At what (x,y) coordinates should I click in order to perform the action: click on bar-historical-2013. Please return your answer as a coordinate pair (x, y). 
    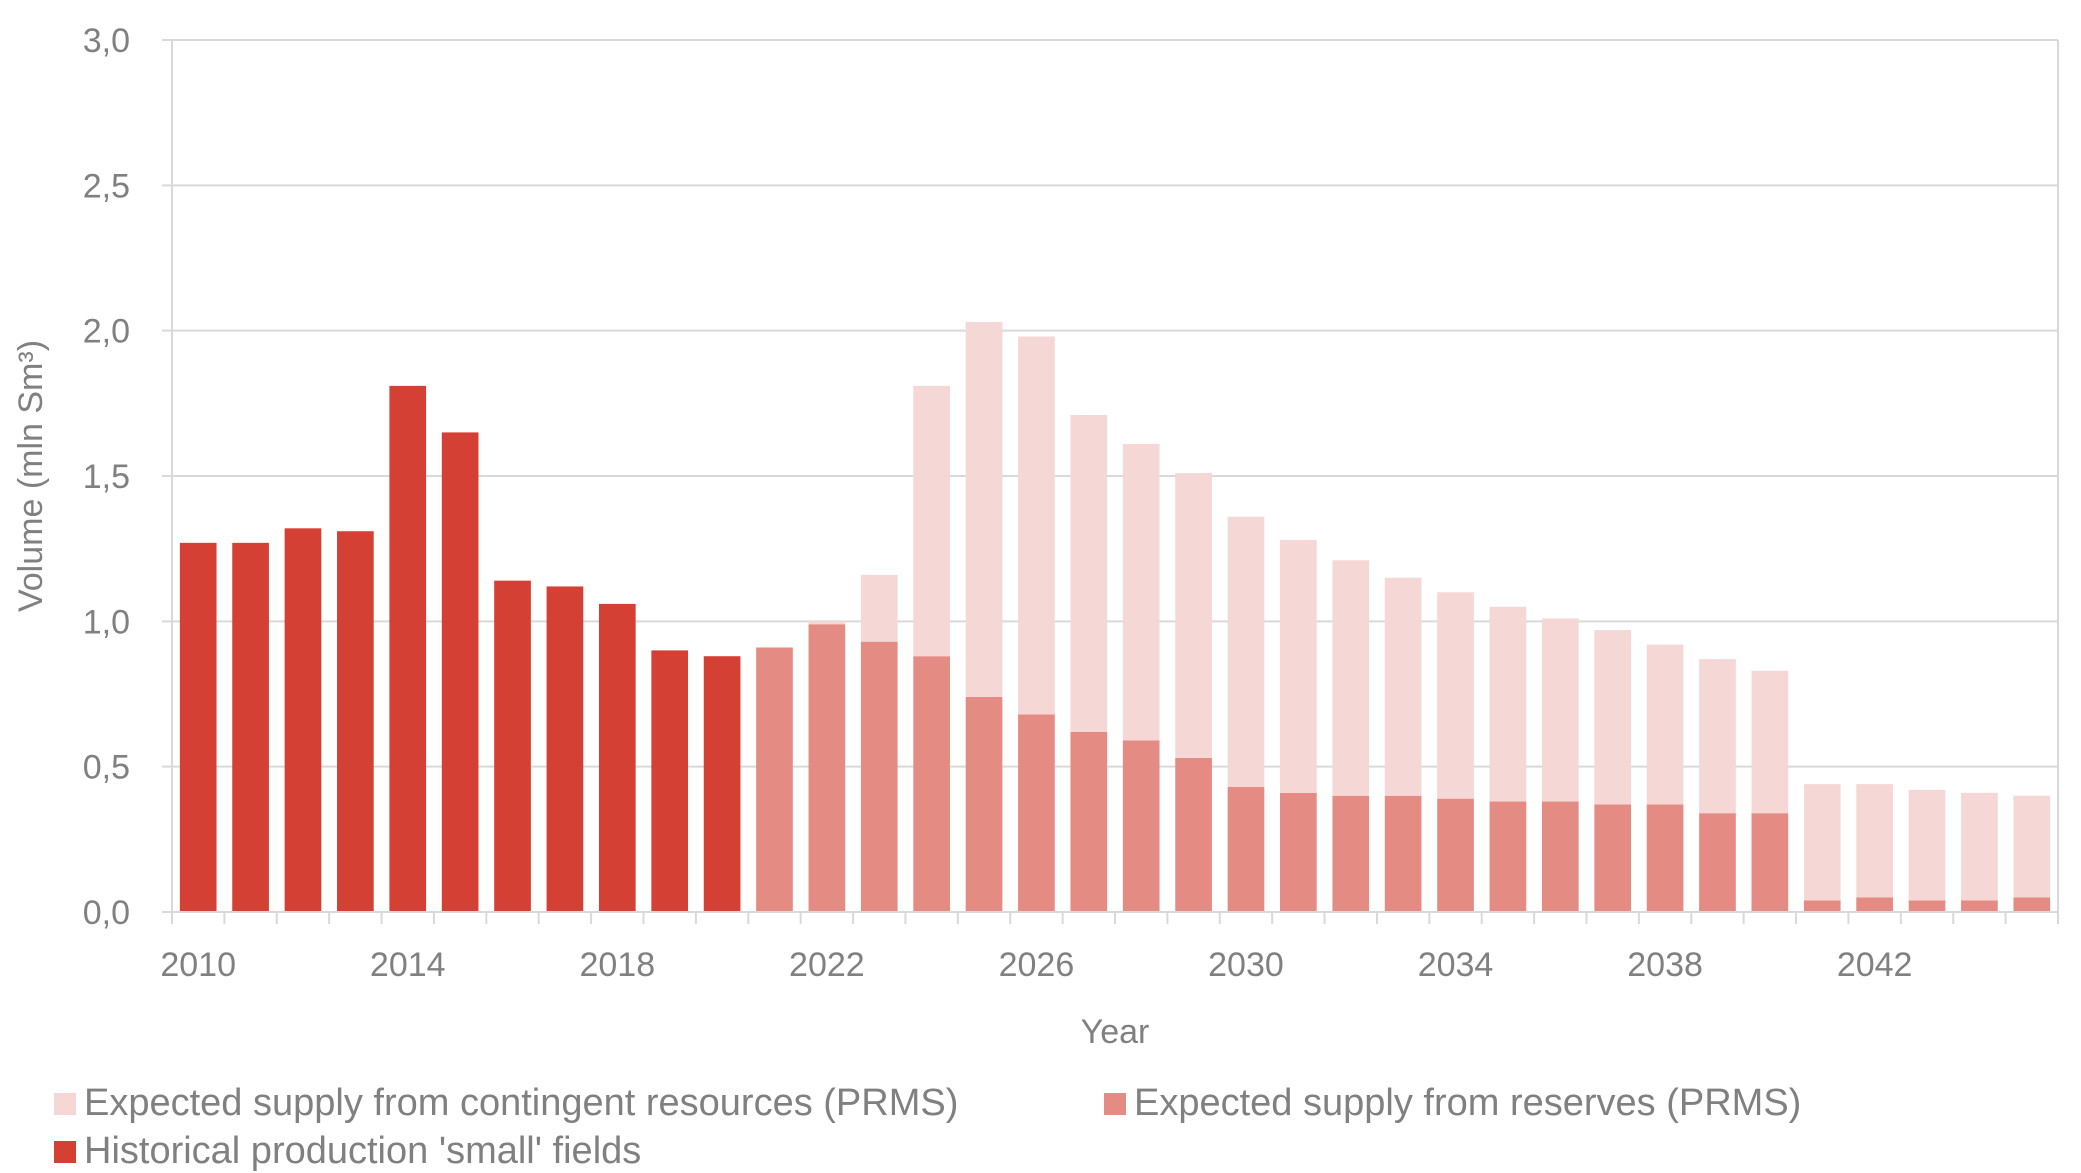
    Looking at the image, I should click on (355, 721).